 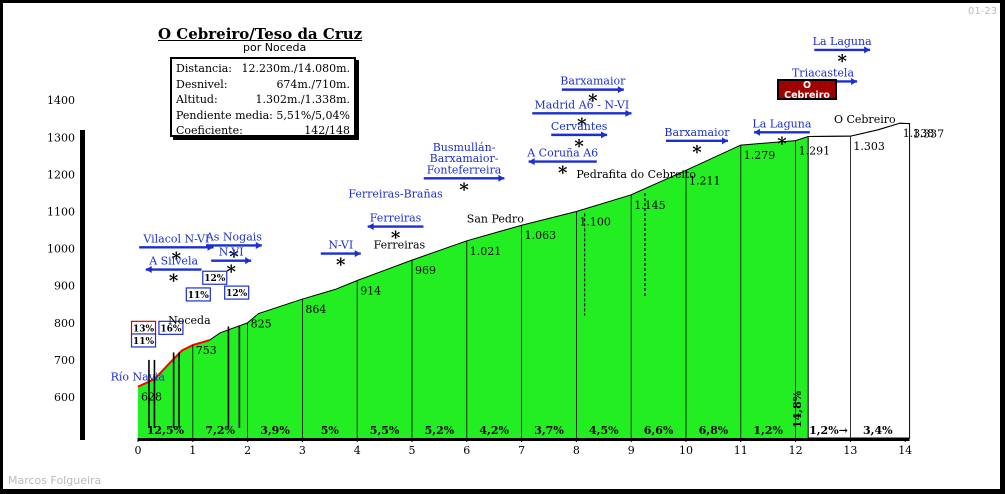 I want to click on stat-row: Distancia: 12.230m./14.080m., so click(x=263, y=69).